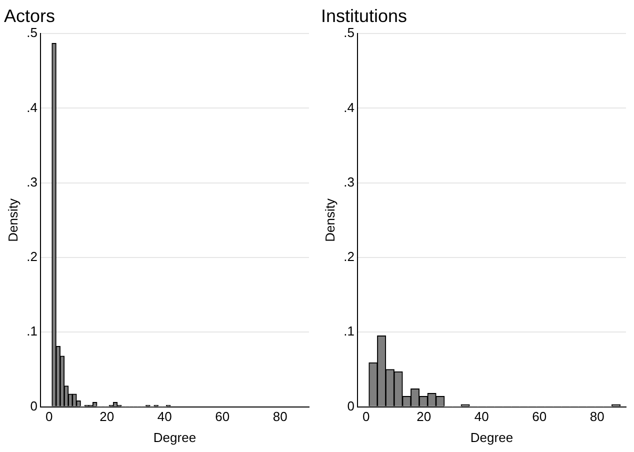 This screenshot has height=452, width=634. I want to click on chart-title: Actors, so click(30, 16).